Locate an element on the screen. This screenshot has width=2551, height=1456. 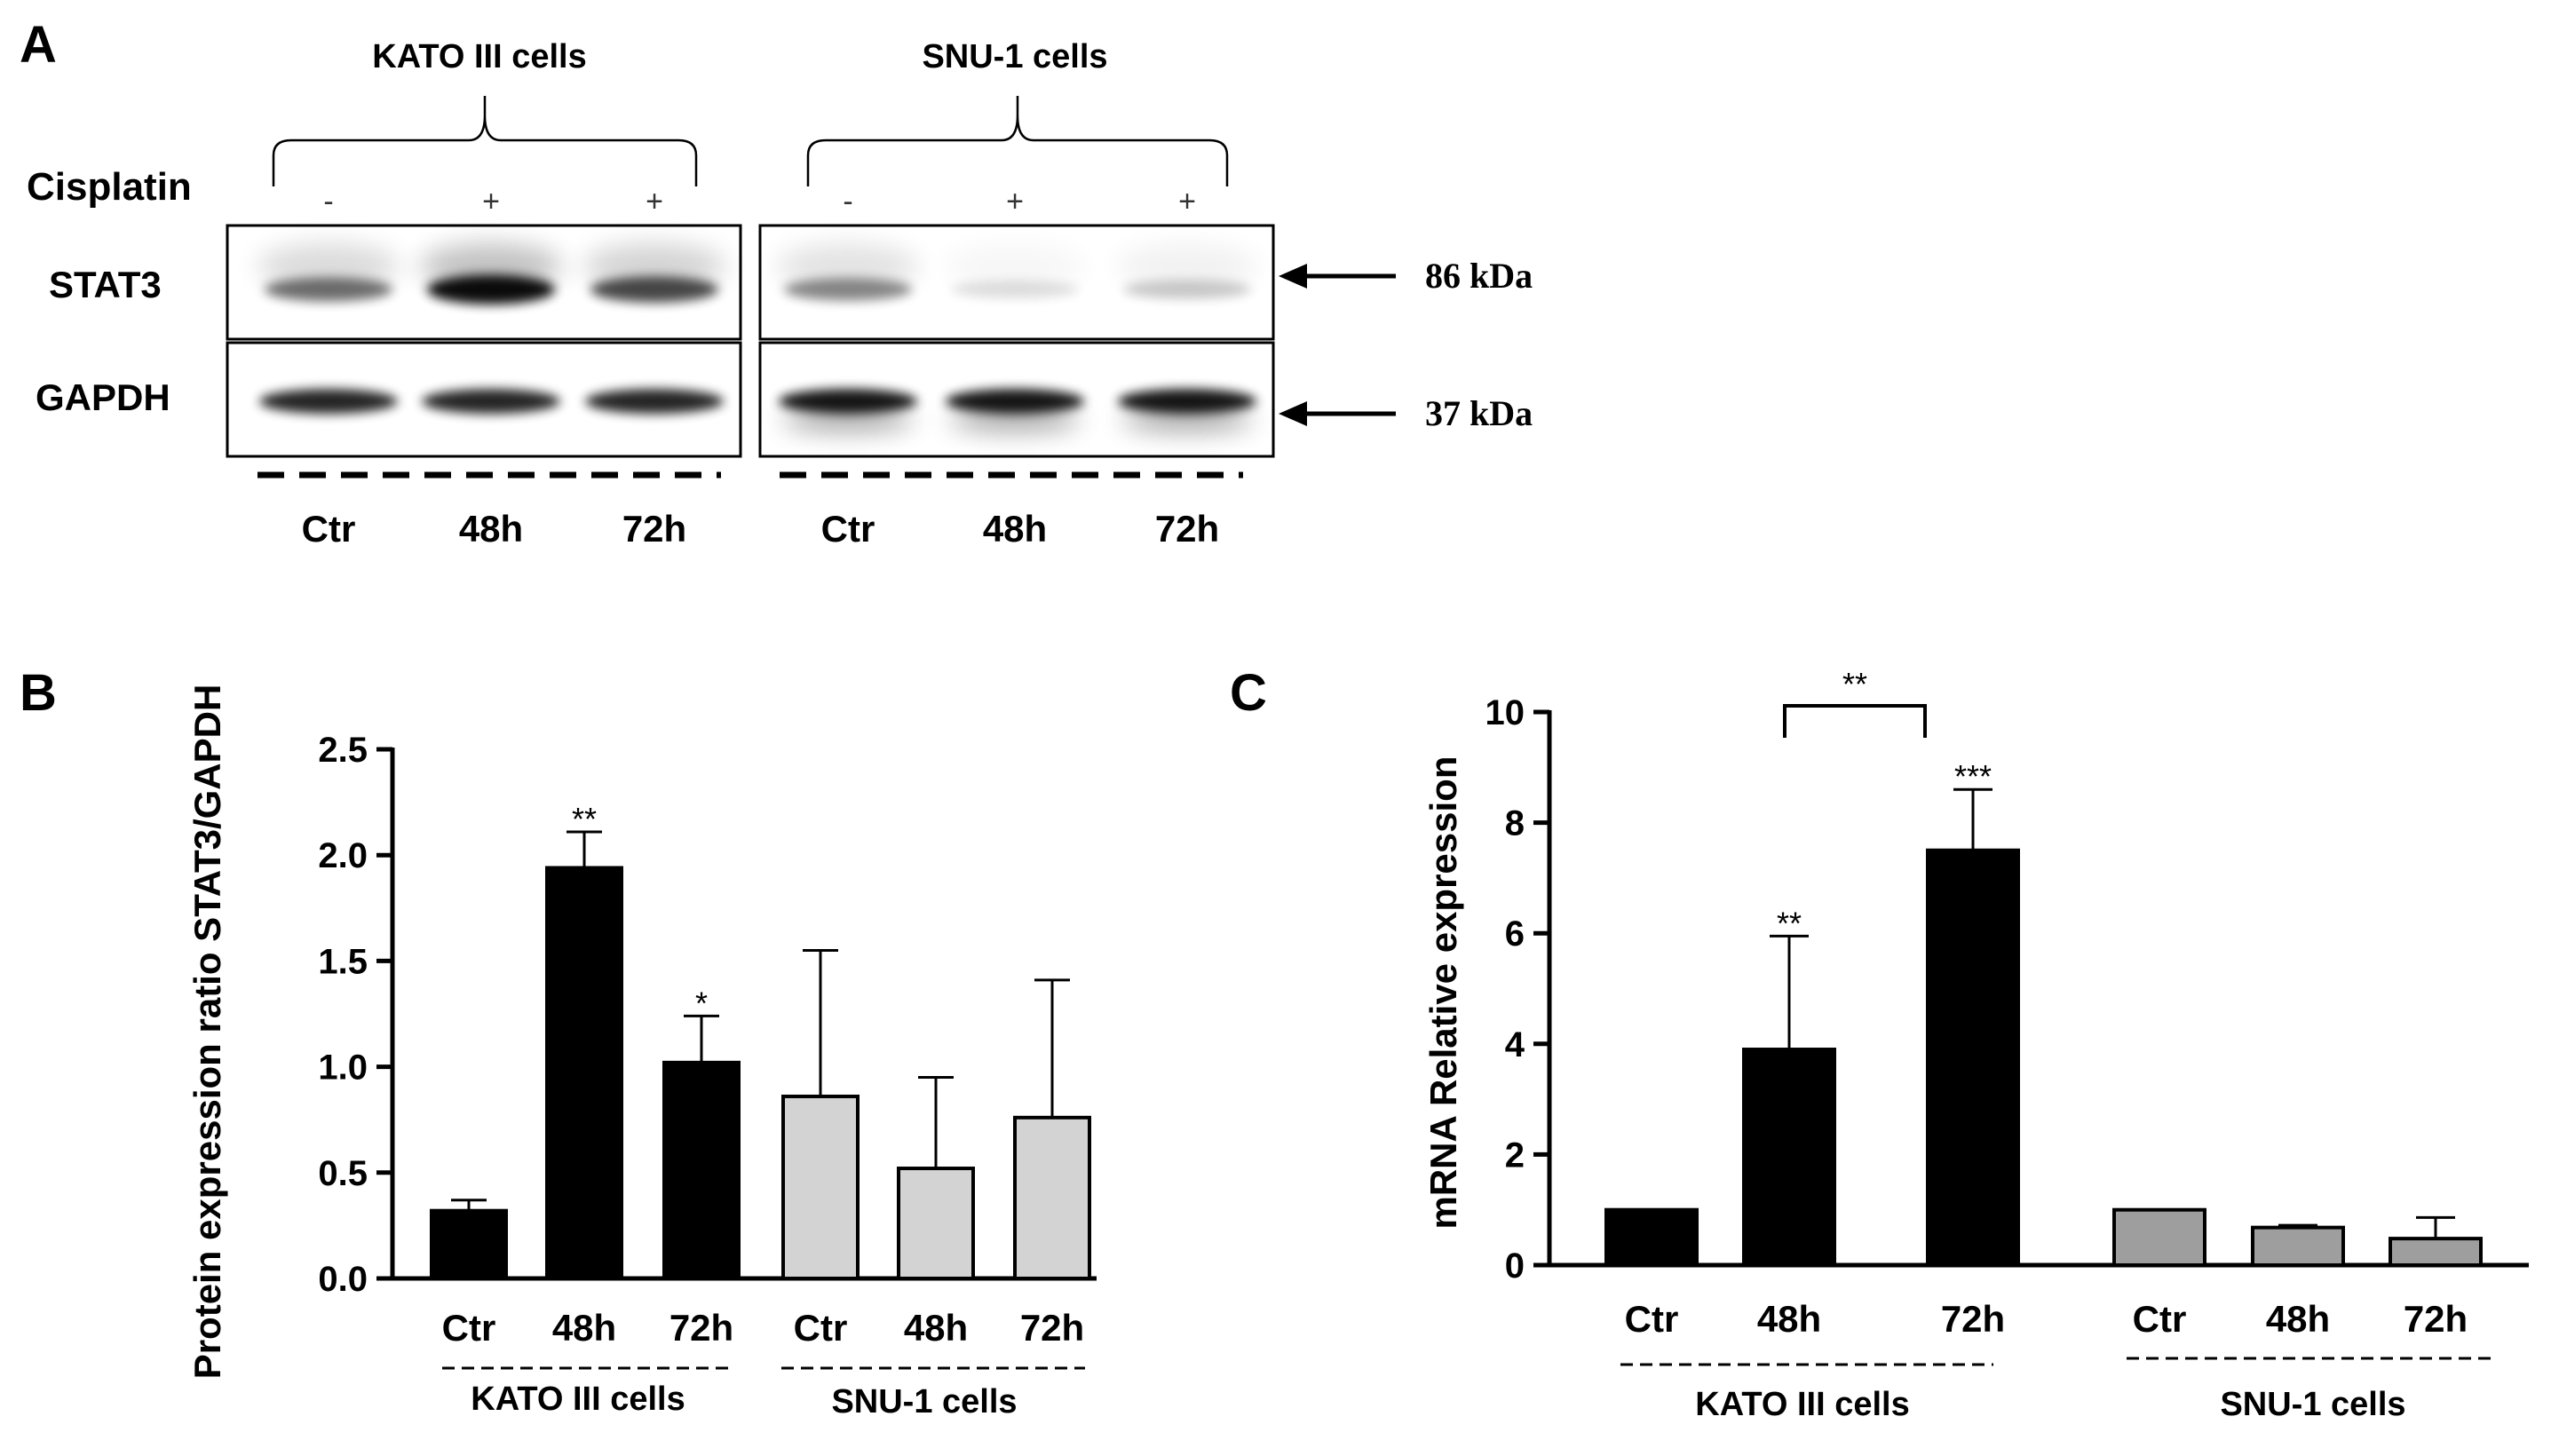
stat3-mw-label: 86 kDa is located at coordinates (1479, 276).